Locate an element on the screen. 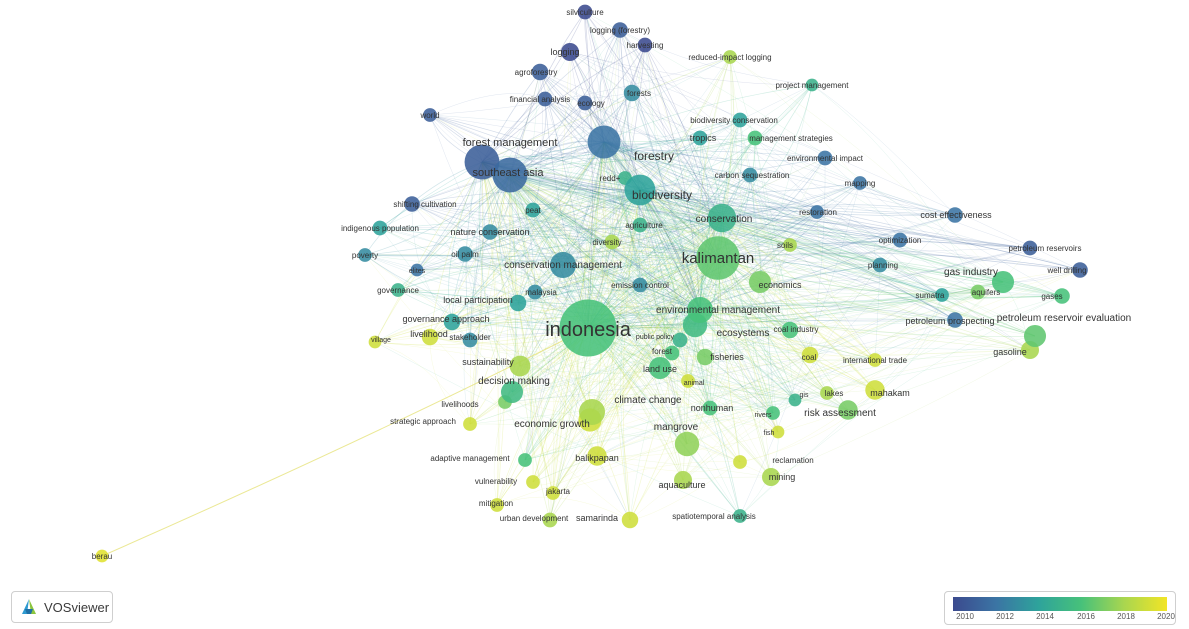 Image resolution: width=1189 pixels, height=629 pixels. node-world is located at coordinates (430, 115).